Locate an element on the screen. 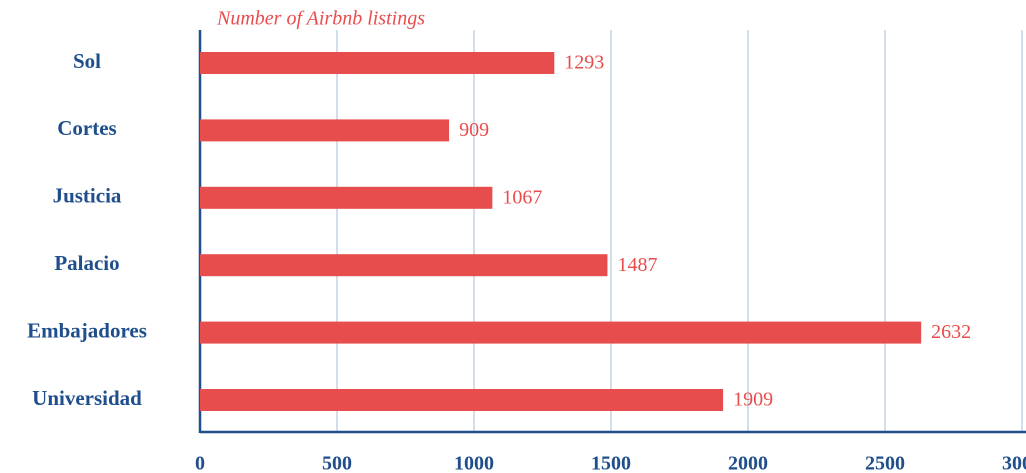 The height and width of the screenshot is (473, 1026). value-label: 1067 is located at coordinates (522, 197).